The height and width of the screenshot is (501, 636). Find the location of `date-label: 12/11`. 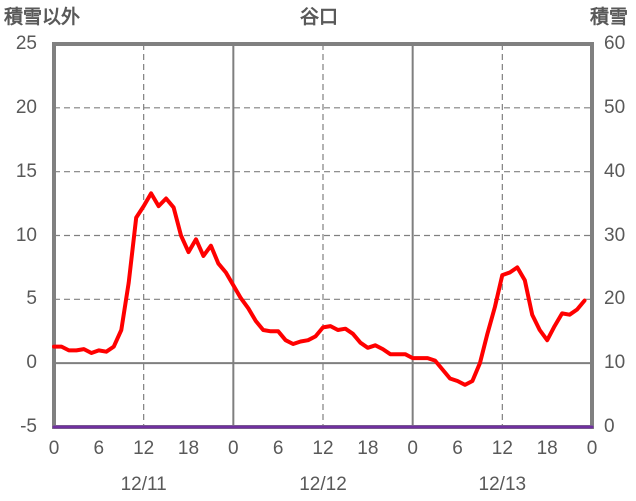

date-label: 12/11 is located at coordinates (143, 484).